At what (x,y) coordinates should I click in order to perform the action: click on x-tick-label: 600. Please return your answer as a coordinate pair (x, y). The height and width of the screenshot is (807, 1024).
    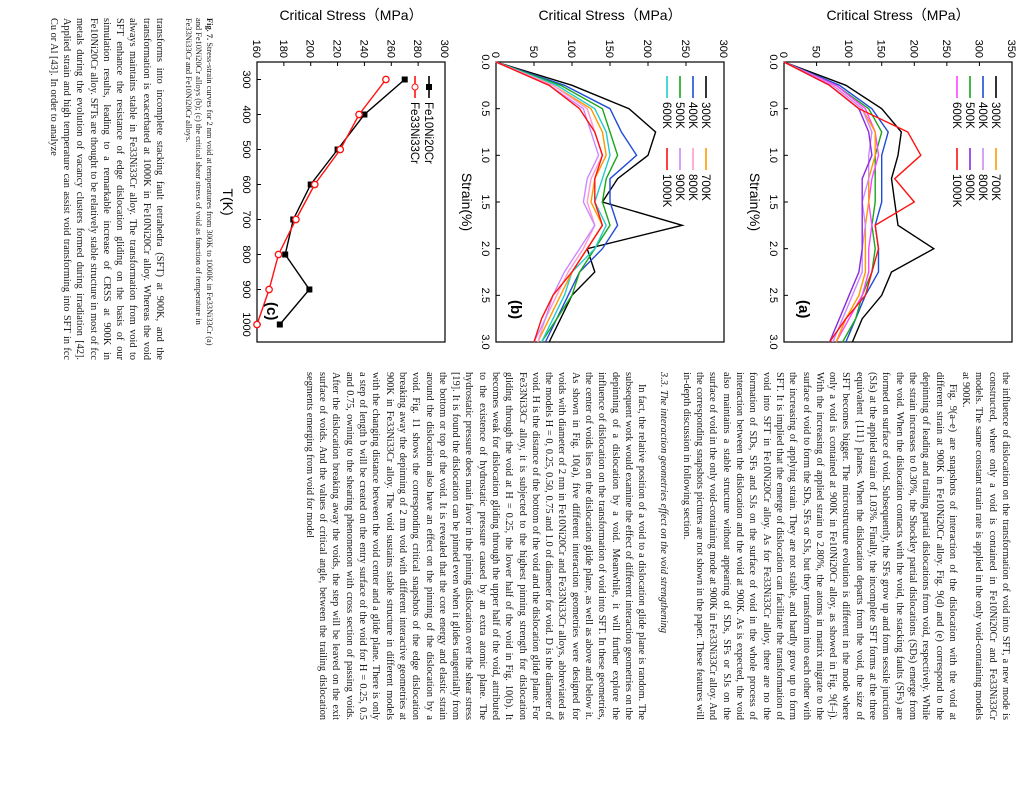
    Looking at the image, I should click on (246, 184).